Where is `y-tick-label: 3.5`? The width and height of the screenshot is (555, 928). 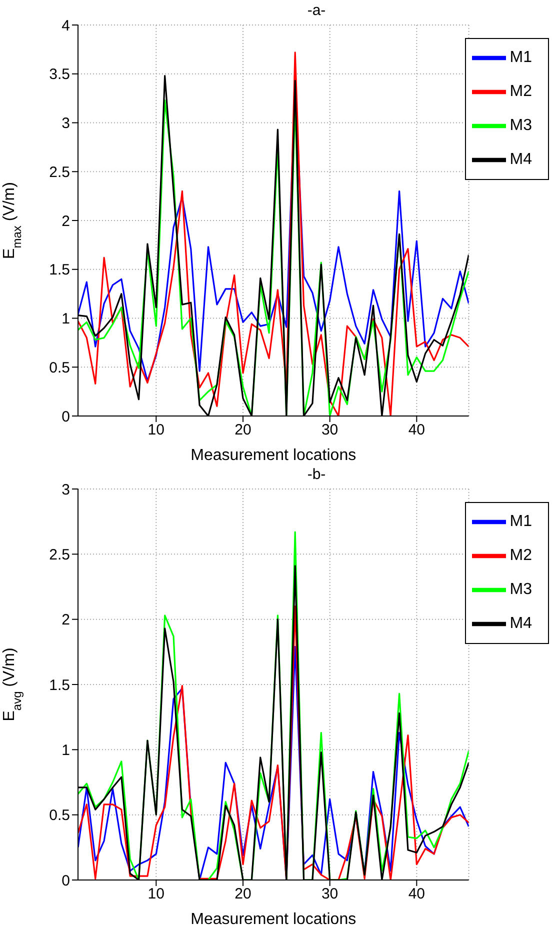
y-tick-label: 3.5 is located at coordinates (59, 75).